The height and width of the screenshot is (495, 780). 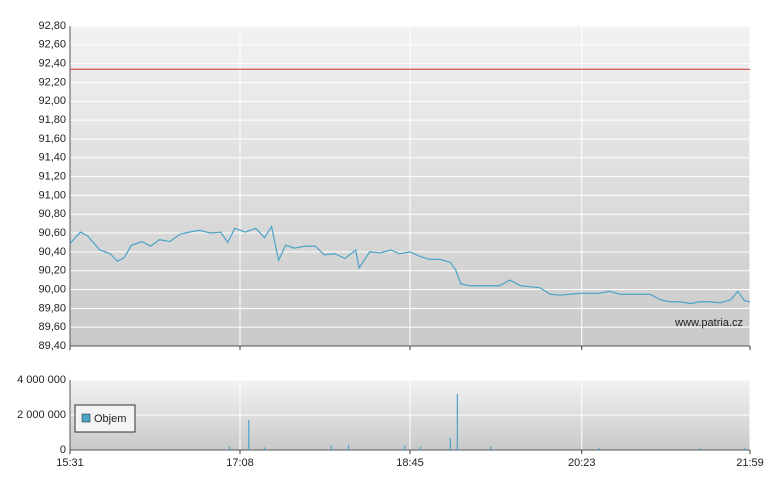 What do you see at coordinates (52, 195) in the screenshot?
I see `y-tick-label: 91,00` at bounding box center [52, 195].